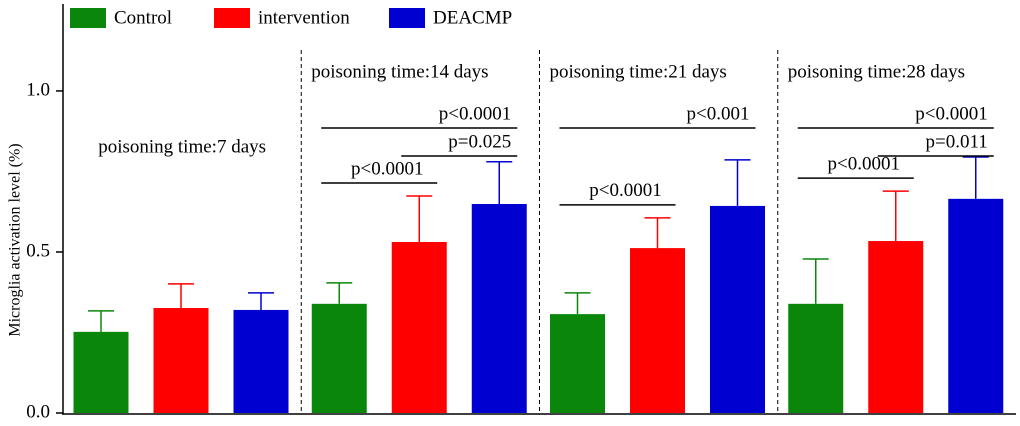  Describe the element at coordinates (182, 146) in the screenshot. I see `category-label: poisoning time:7 days` at that location.